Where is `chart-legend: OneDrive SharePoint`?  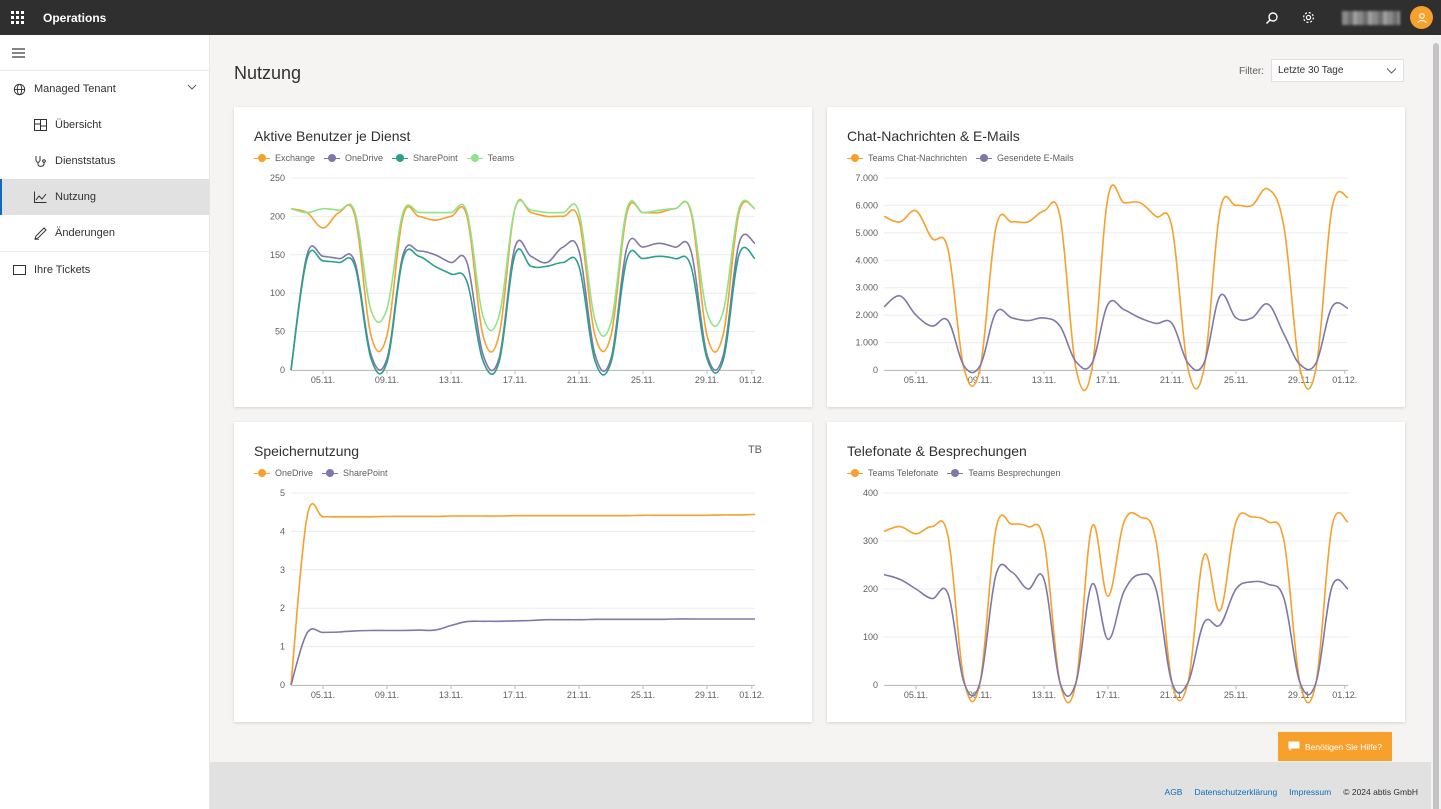
chart-legend: OneDrive SharePoint is located at coordinates (325, 473).